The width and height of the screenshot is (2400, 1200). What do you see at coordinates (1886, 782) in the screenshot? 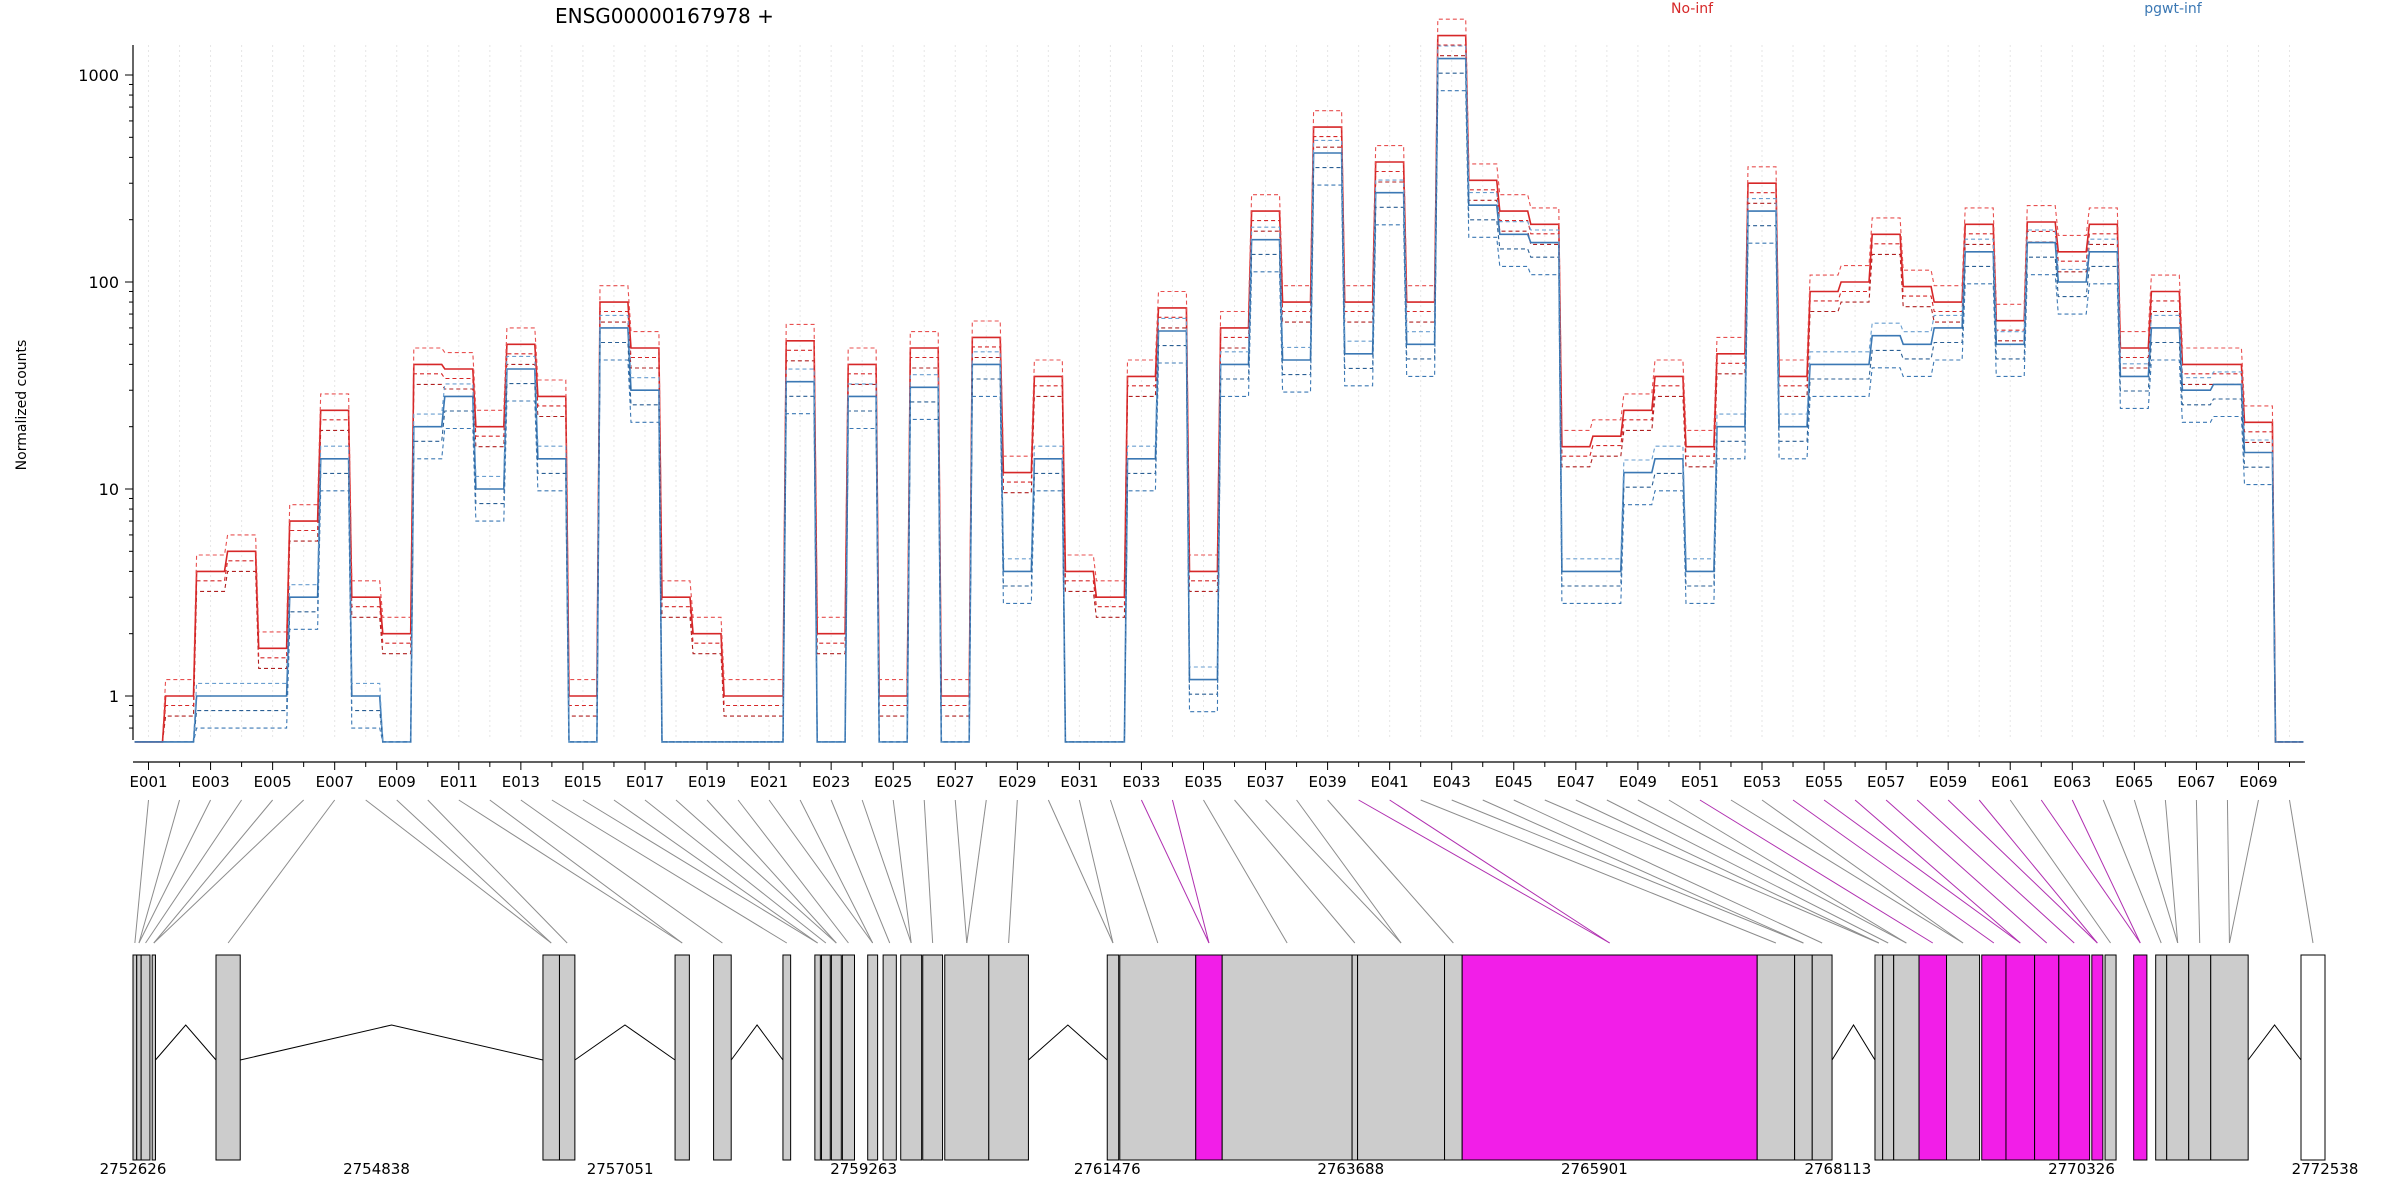
I see `exon-tick-label: E057` at bounding box center [1886, 782].